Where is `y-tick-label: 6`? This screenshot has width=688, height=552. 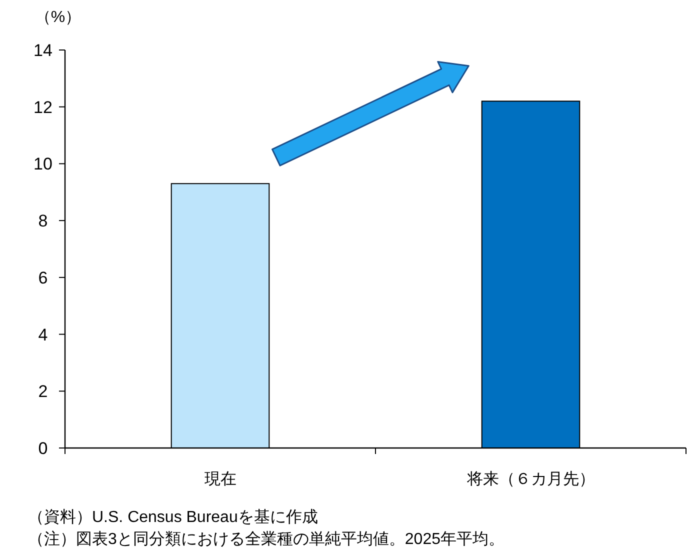 y-tick-label: 6 is located at coordinates (43, 278).